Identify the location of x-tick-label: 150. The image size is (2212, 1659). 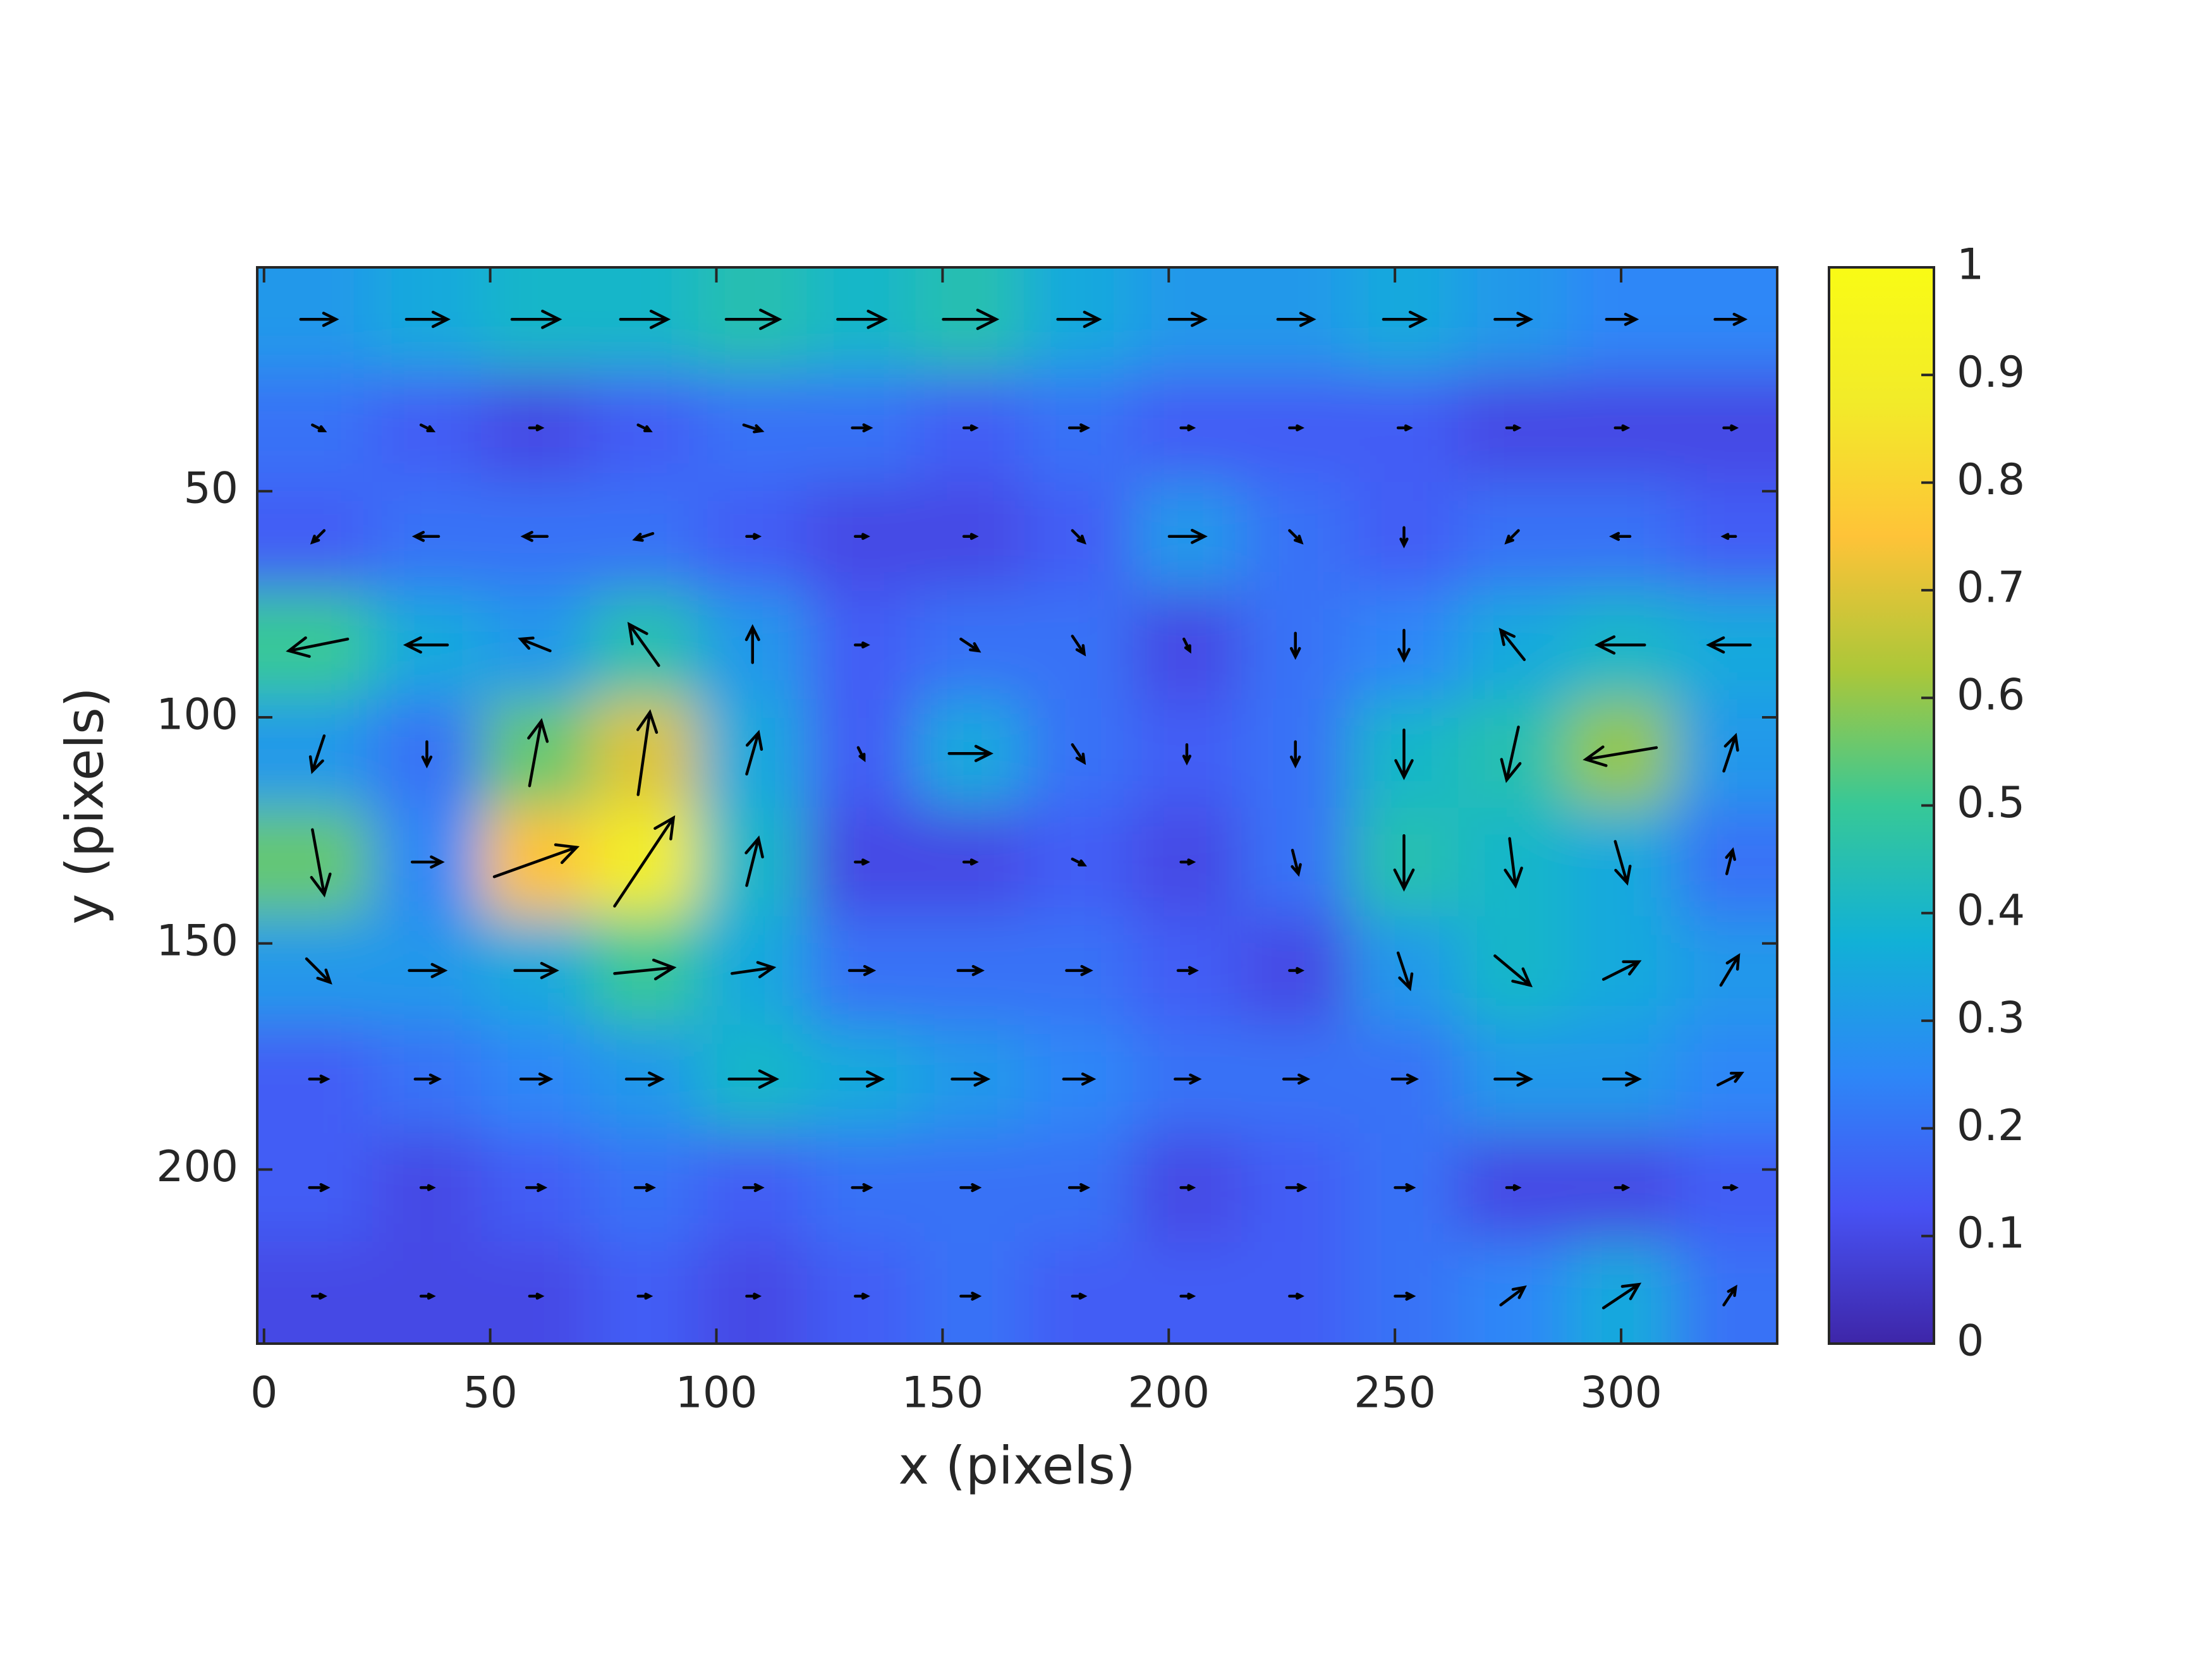
(942, 1393).